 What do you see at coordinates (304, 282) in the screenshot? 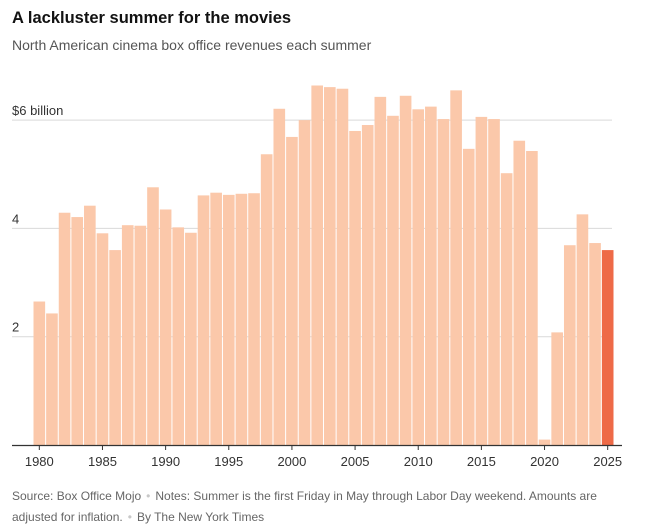
I see `bar-2001` at bounding box center [304, 282].